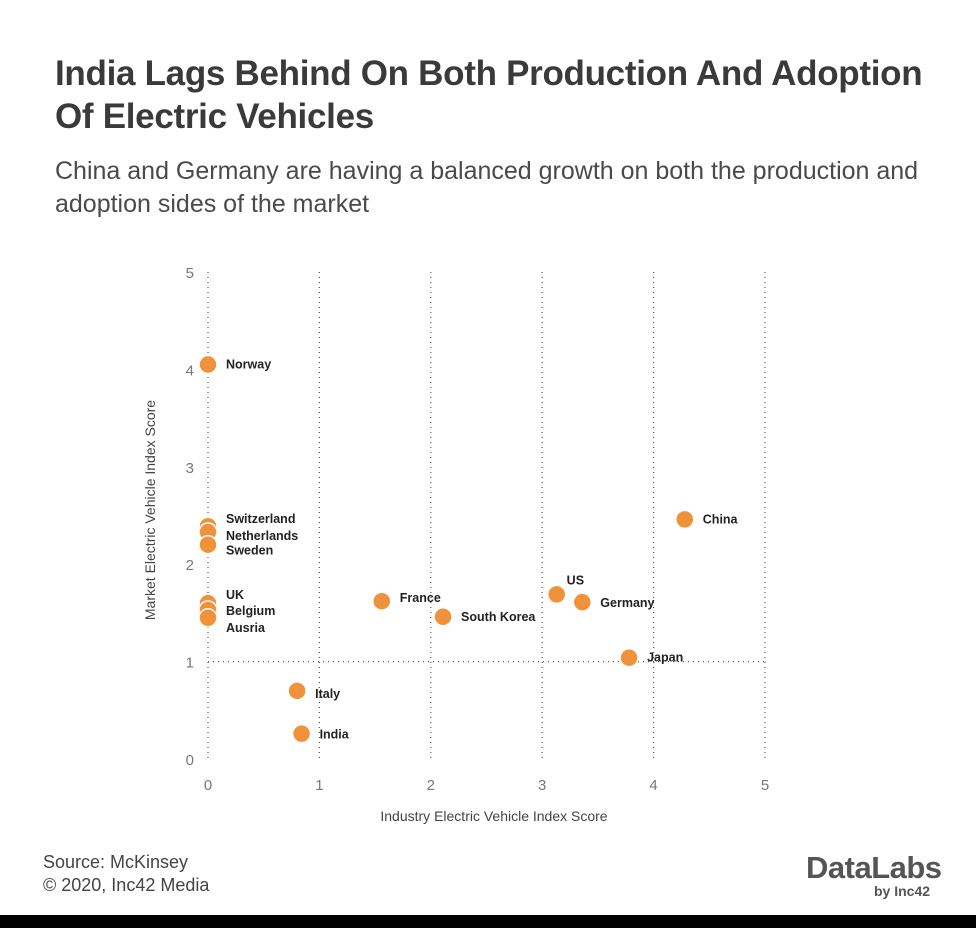 Image resolution: width=976 pixels, height=928 pixels. Describe the element at coordinates (420, 598) in the screenshot. I see `point-label: France` at that location.